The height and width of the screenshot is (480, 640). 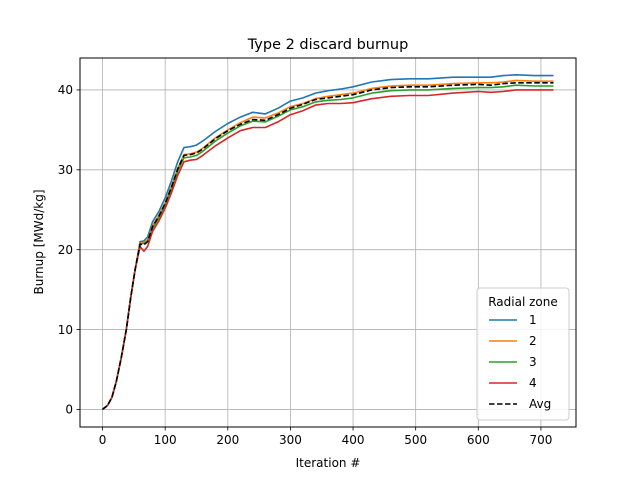 What do you see at coordinates (65, 330) in the screenshot?
I see `y-tick-label: 10` at bounding box center [65, 330].